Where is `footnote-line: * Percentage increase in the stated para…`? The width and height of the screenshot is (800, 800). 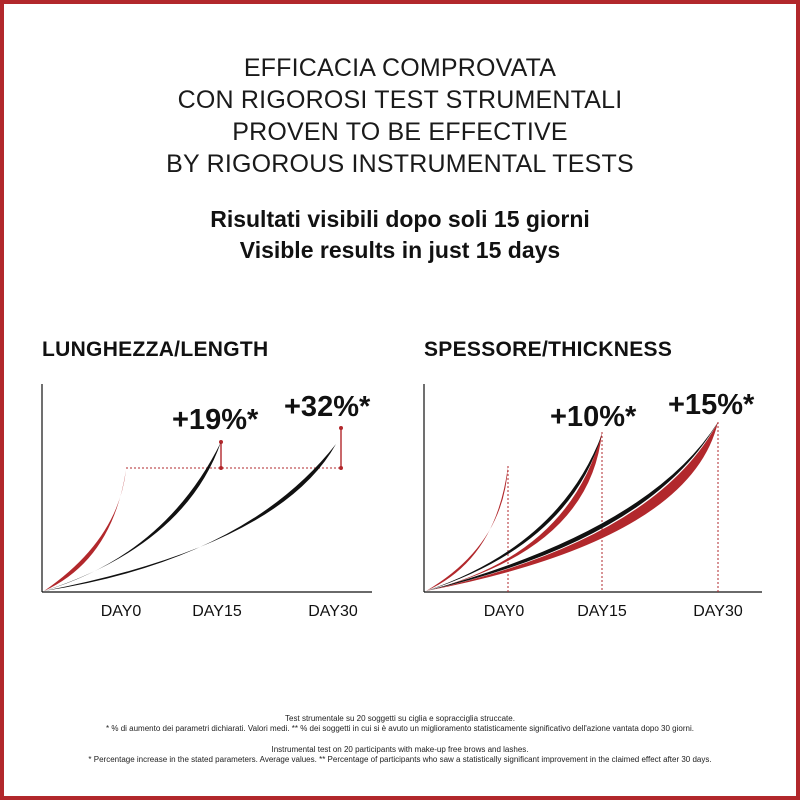
footnote-line: * Percentage increase in the stated para… is located at coordinates (400, 759).